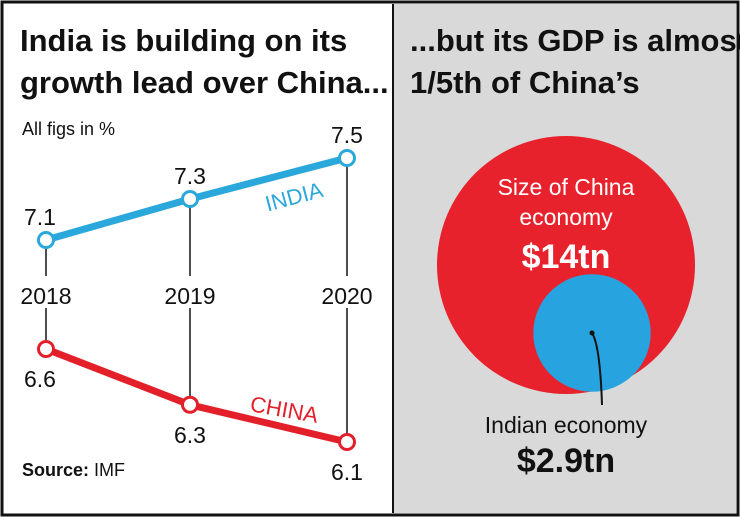  What do you see at coordinates (190, 176) in the screenshot?
I see `india-value-label: 7.3` at bounding box center [190, 176].